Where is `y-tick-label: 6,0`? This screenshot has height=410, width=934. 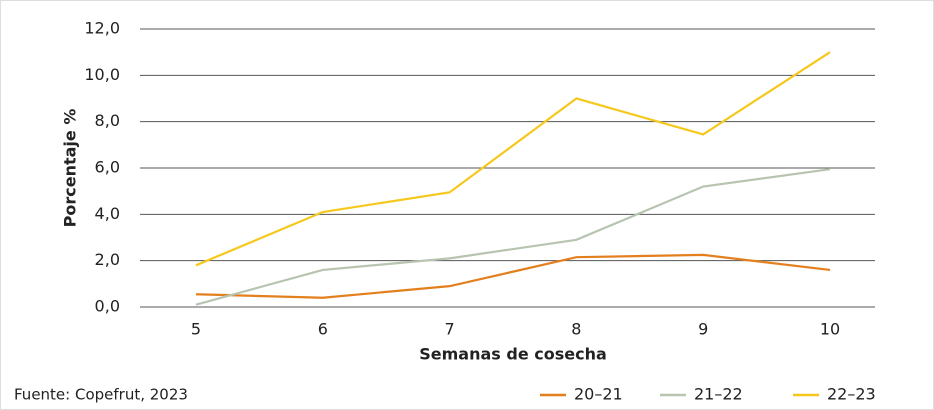
y-tick-label: 6,0 is located at coordinates (107, 167).